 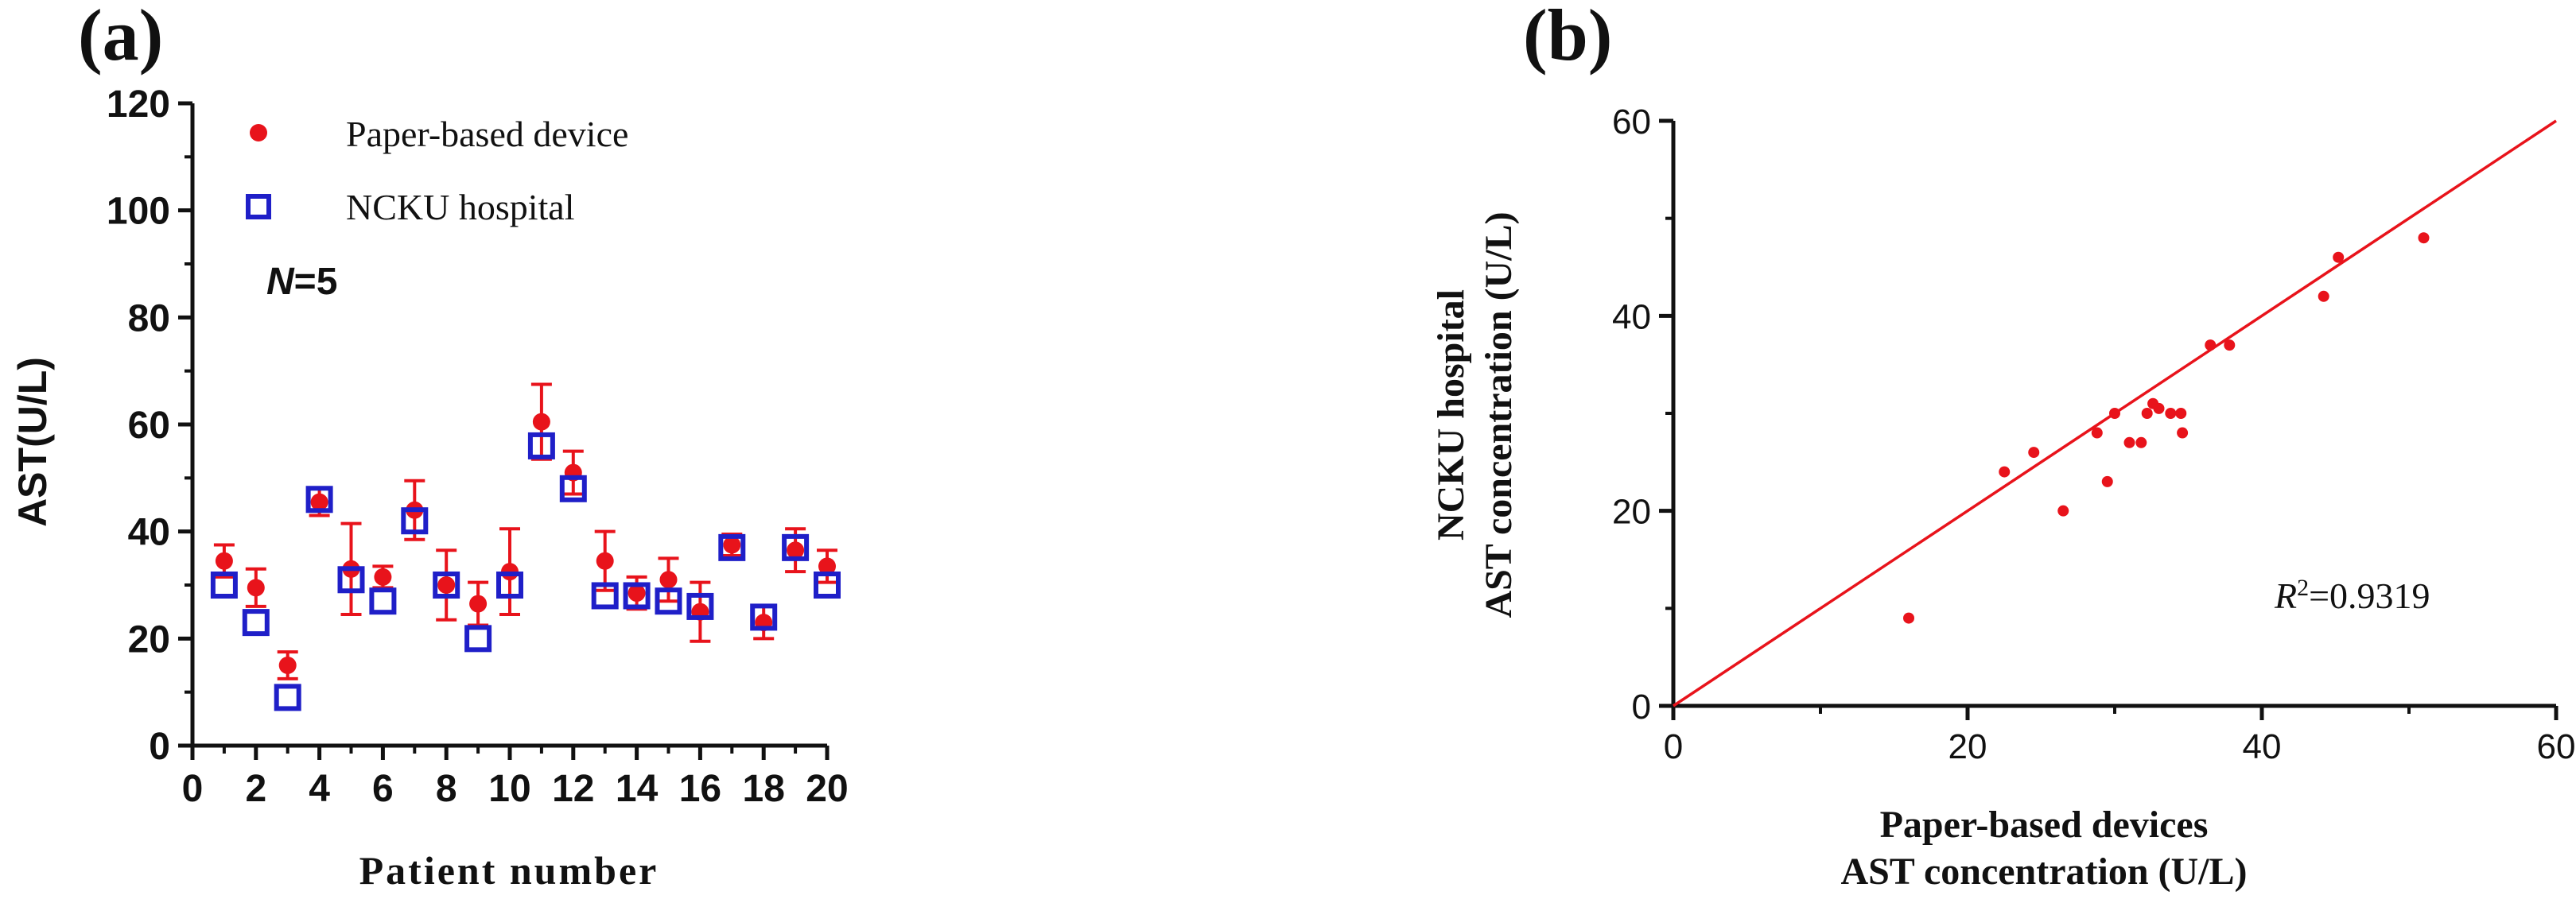 I want to click on x-tick-label: 6, so click(x=383, y=789).